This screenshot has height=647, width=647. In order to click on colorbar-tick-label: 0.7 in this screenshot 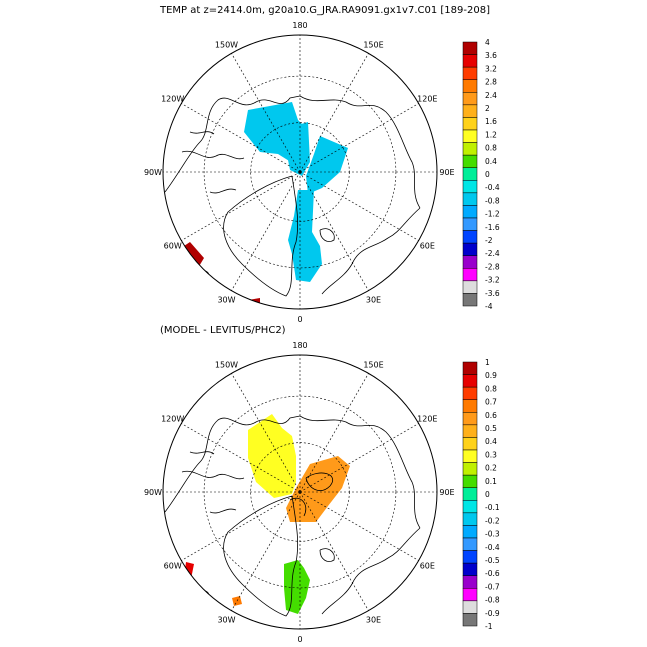, I will do `click(491, 402)`.